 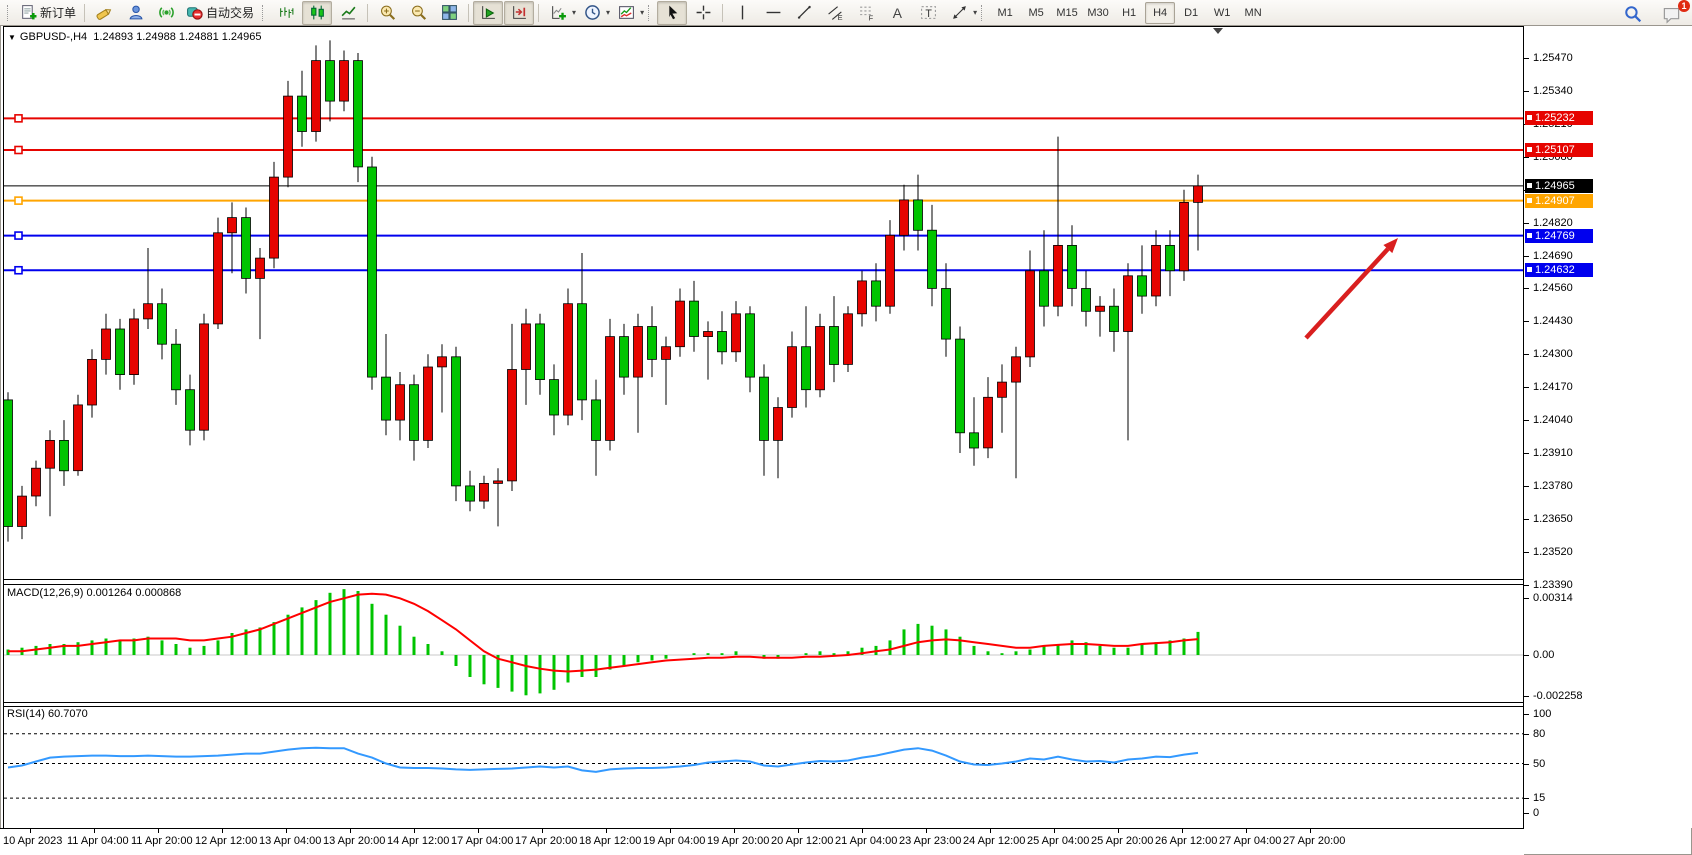 I want to click on zoom-out-icon, so click(x=418, y=12).